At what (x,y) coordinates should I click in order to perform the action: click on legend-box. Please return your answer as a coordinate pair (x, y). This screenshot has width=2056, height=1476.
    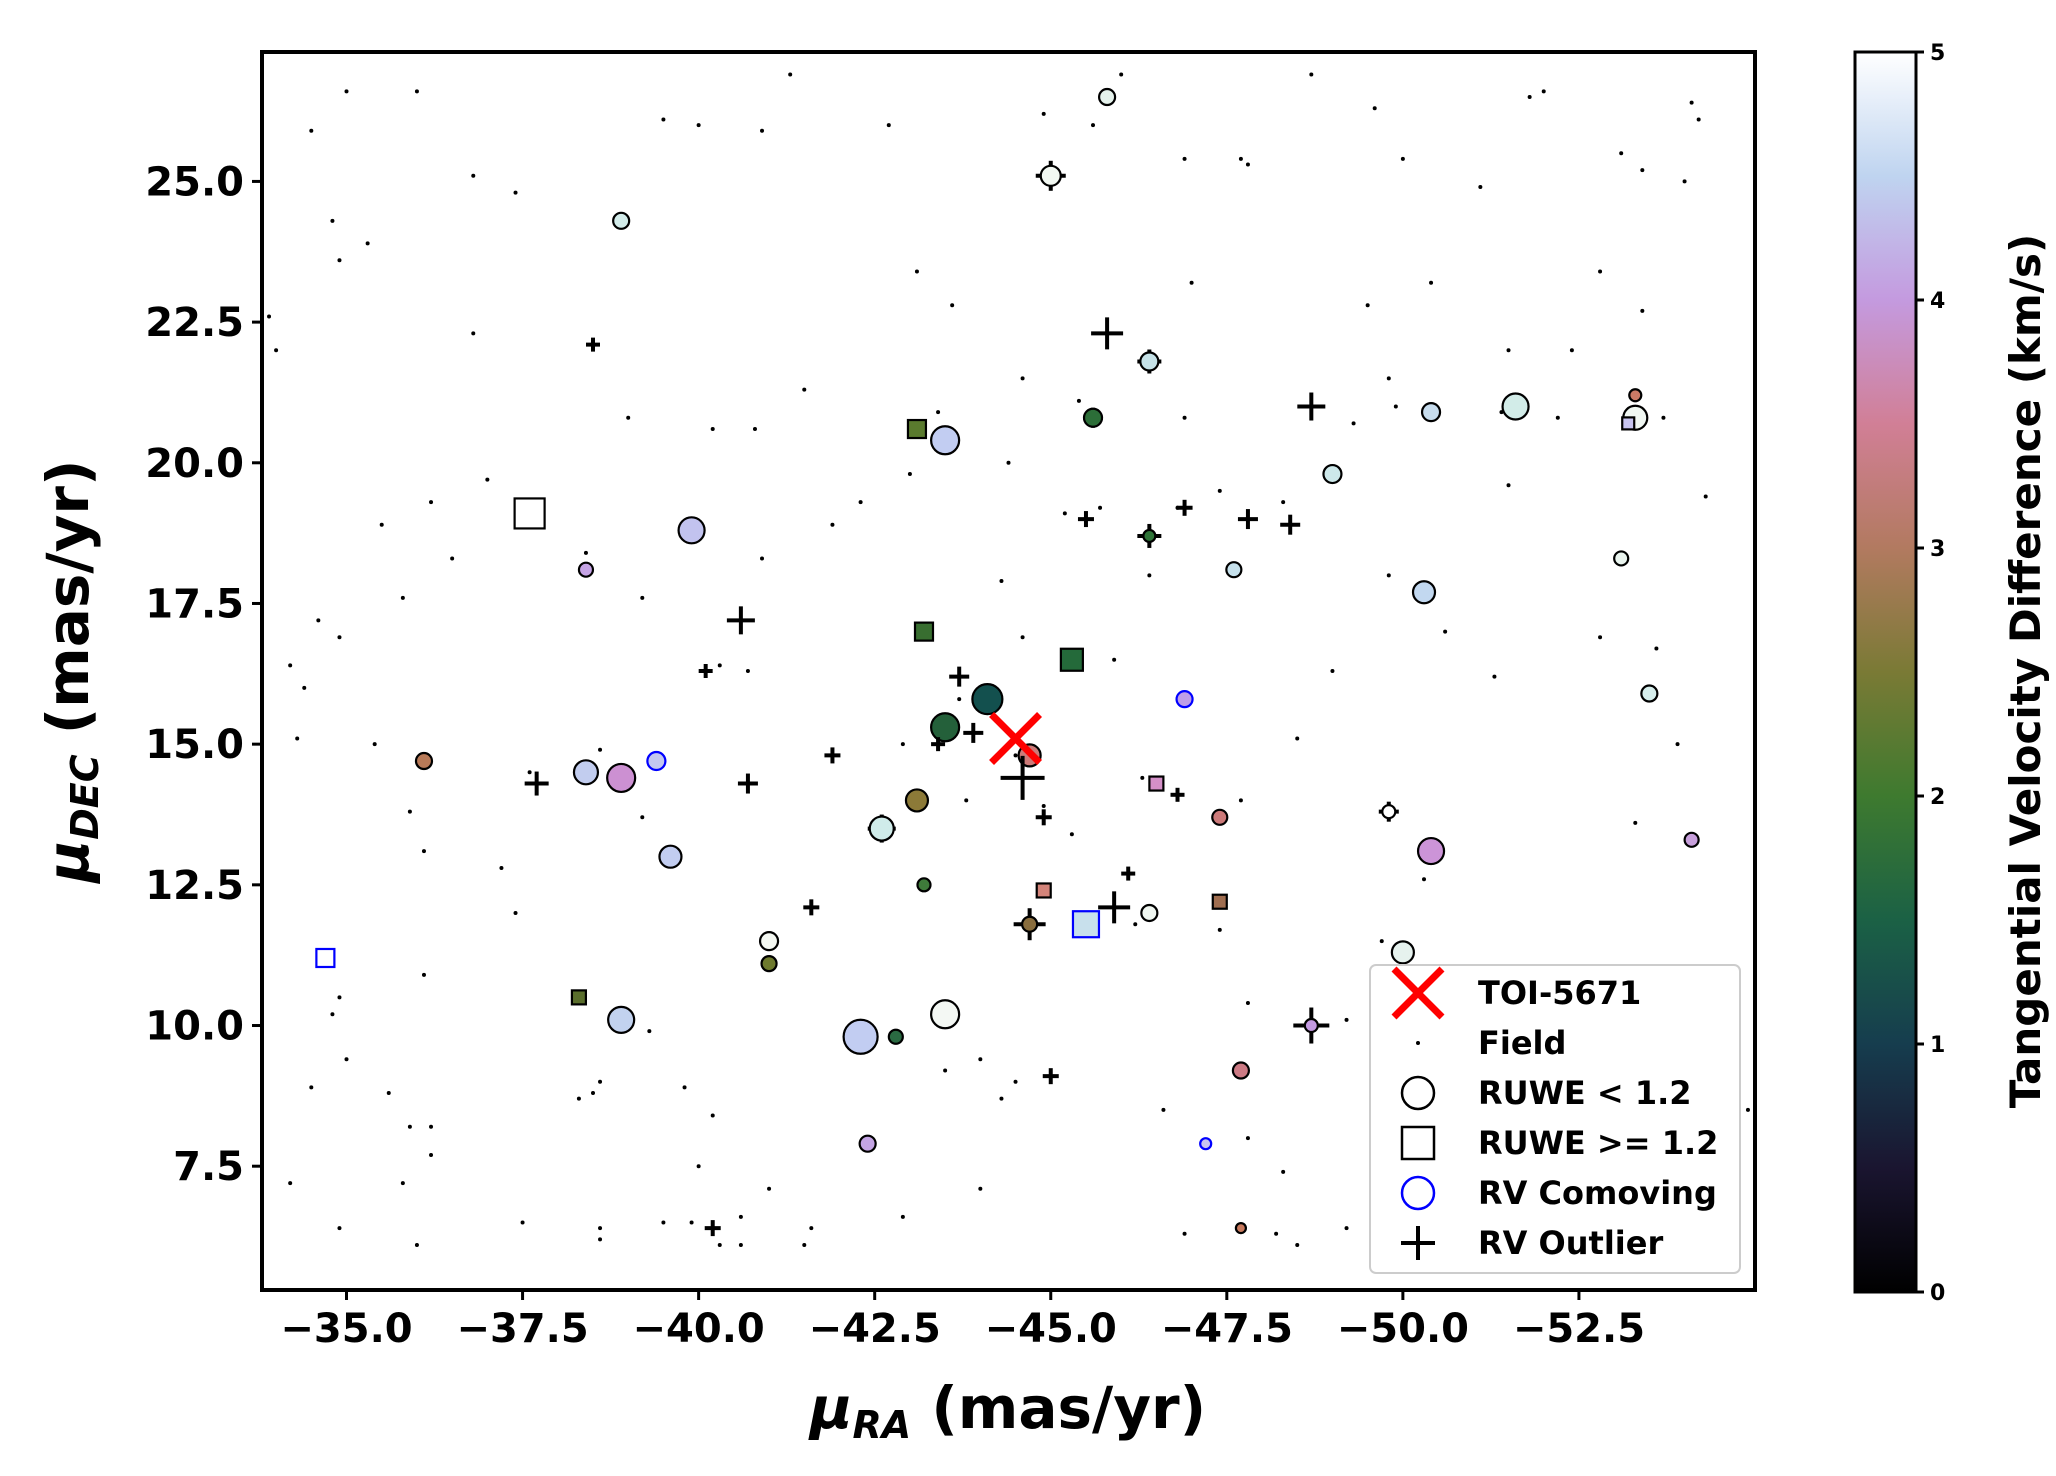
    Looking at the image, I should click on (1555, 1119).